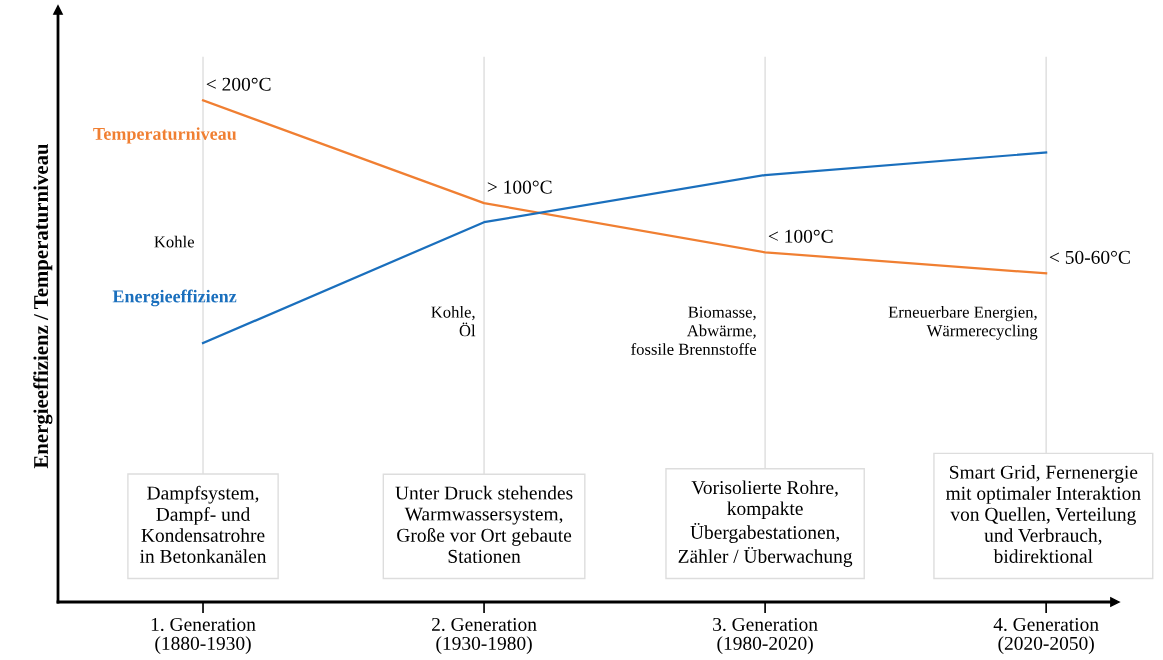  Describe the element at coordinates (453, 321) in the screenshot. I see `annotation: Kohle, Öl` at that location.